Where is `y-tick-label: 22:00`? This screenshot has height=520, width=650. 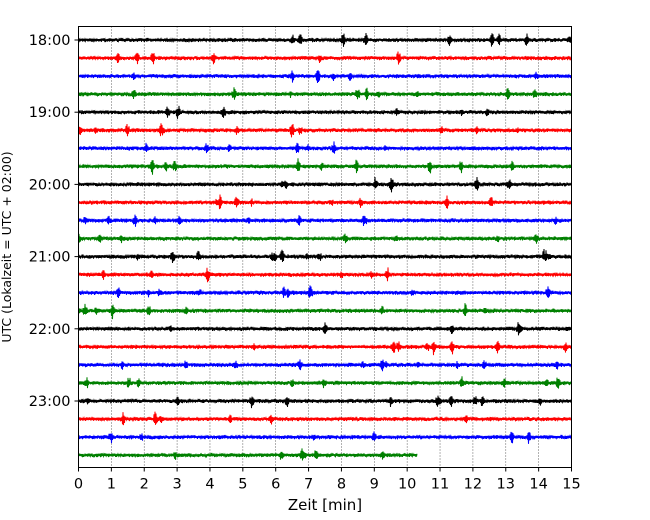
y-tick-label: 22:00 is located at coordinates (50, 330).